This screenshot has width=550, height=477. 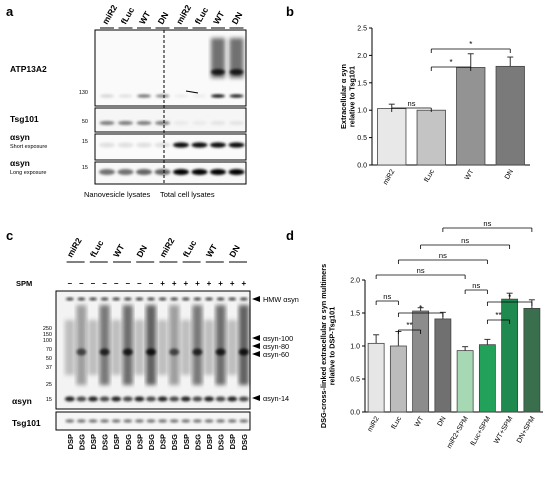 What do you see at coordinates (49, 400) in the screenshot?
I see `mw-marker: 15` at bounding box center [49, 400].